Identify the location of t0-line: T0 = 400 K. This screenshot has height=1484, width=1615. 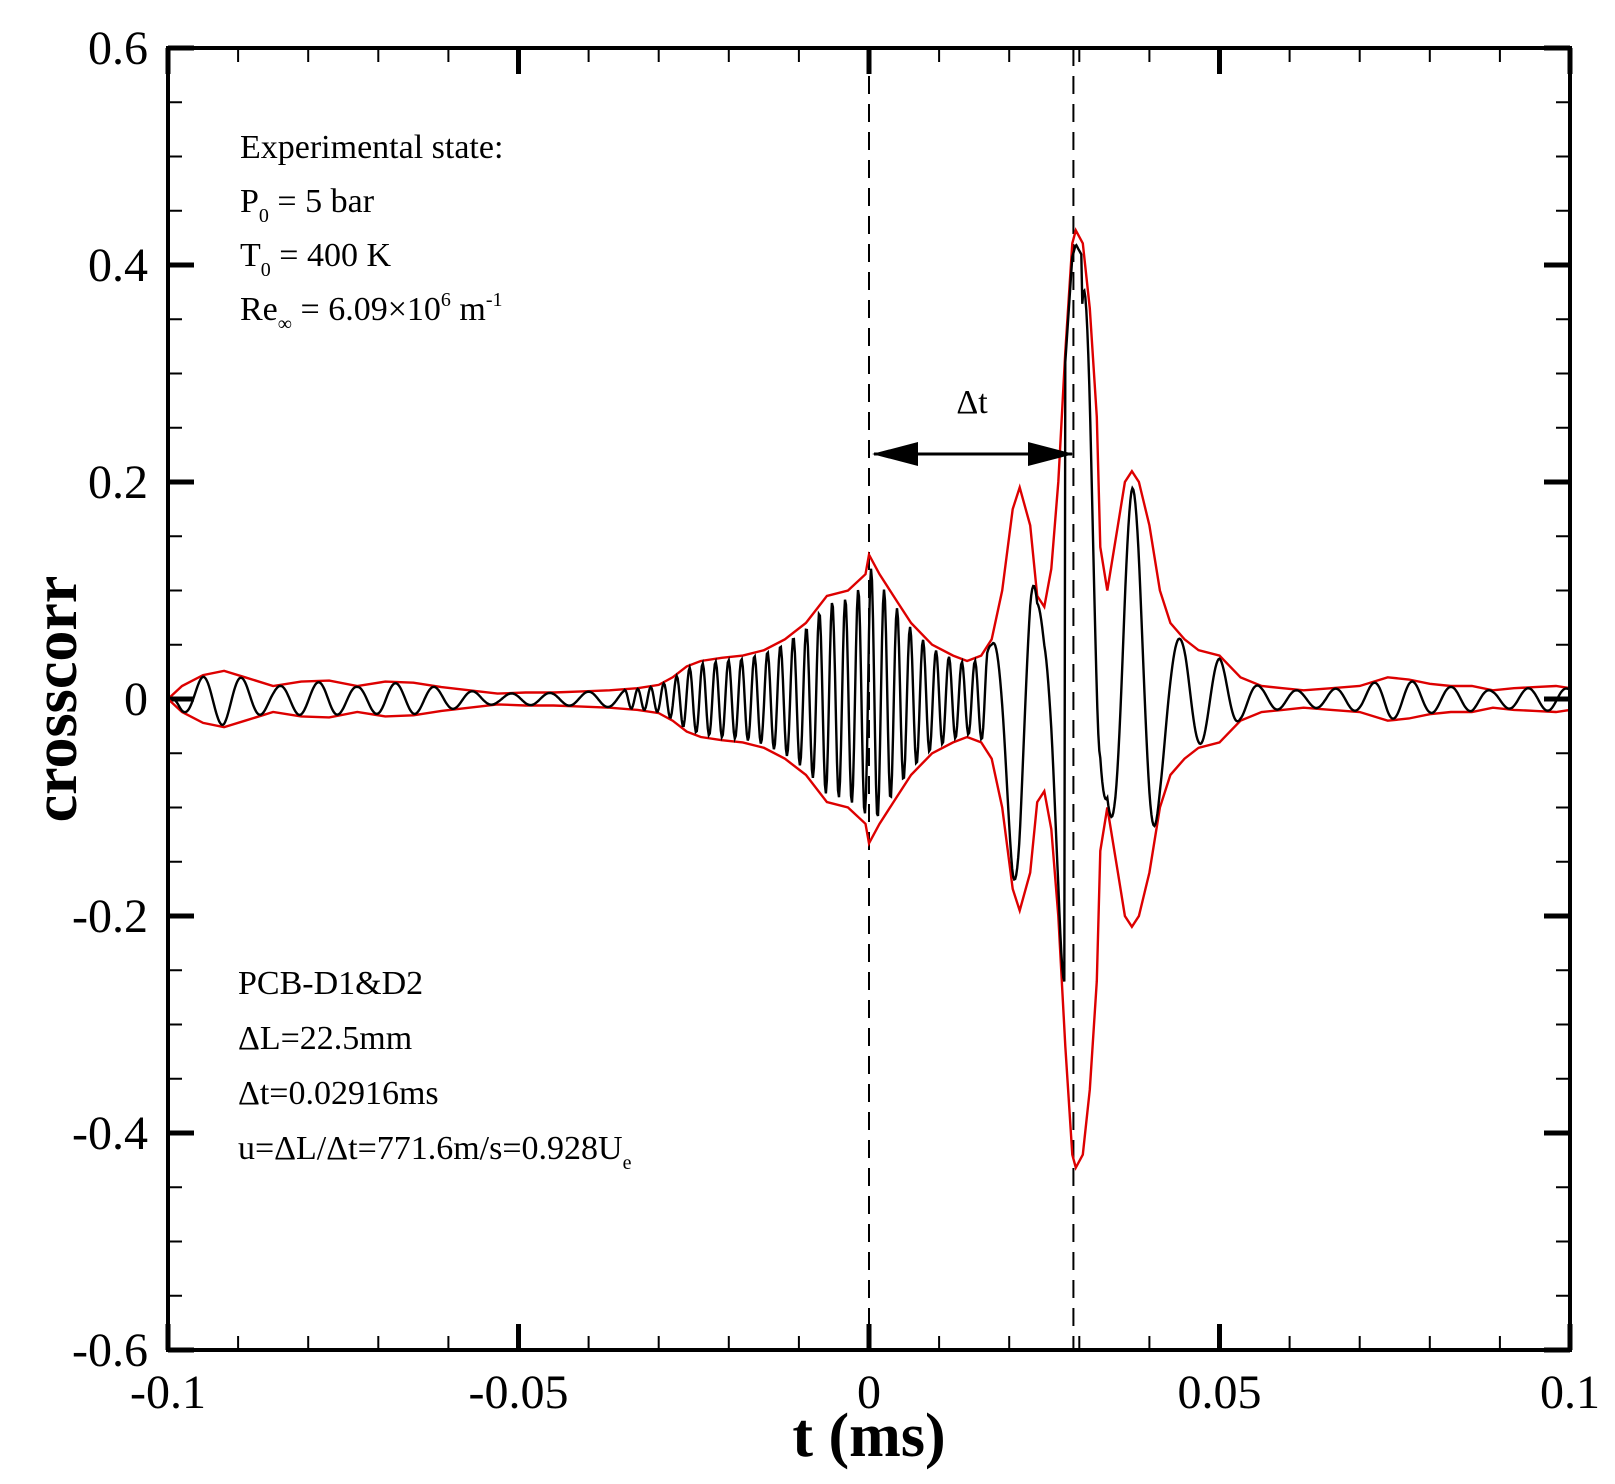
(315, 259).